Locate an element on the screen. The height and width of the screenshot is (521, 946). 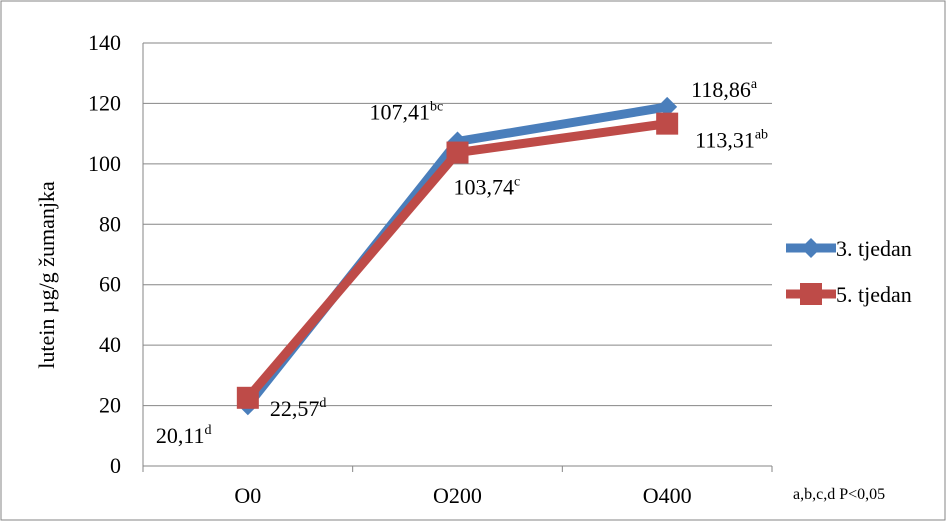
y-tick-label-120: 120 is located at coordinates (104, 102).